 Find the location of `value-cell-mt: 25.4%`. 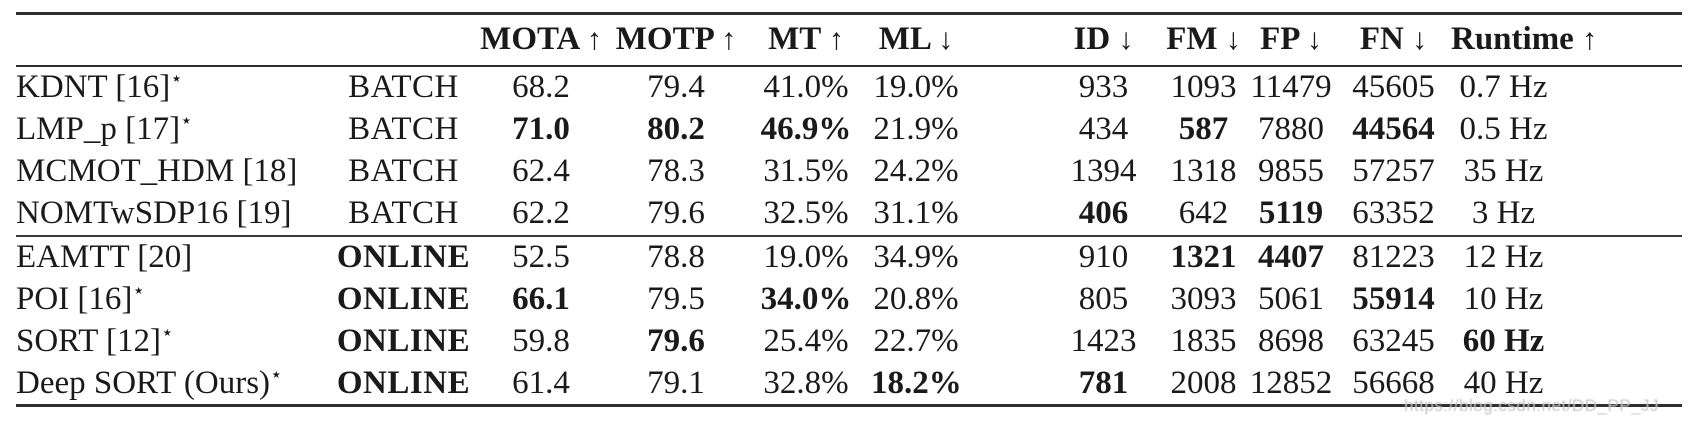

value-cell-mt: 25.4% is located at coordinates (806, 341).